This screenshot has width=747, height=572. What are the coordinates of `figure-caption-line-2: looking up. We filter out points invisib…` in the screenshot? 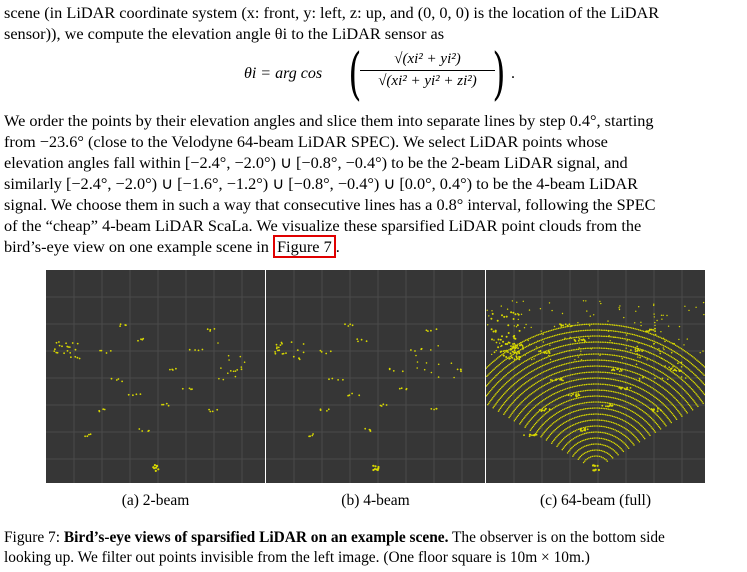 It's located at (297, 557).